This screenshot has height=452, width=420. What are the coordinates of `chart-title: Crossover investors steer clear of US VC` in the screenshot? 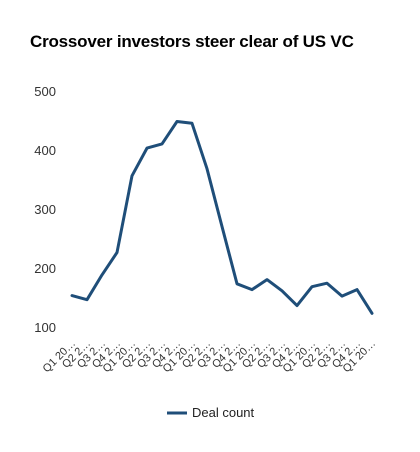 It's located at (192, 41).